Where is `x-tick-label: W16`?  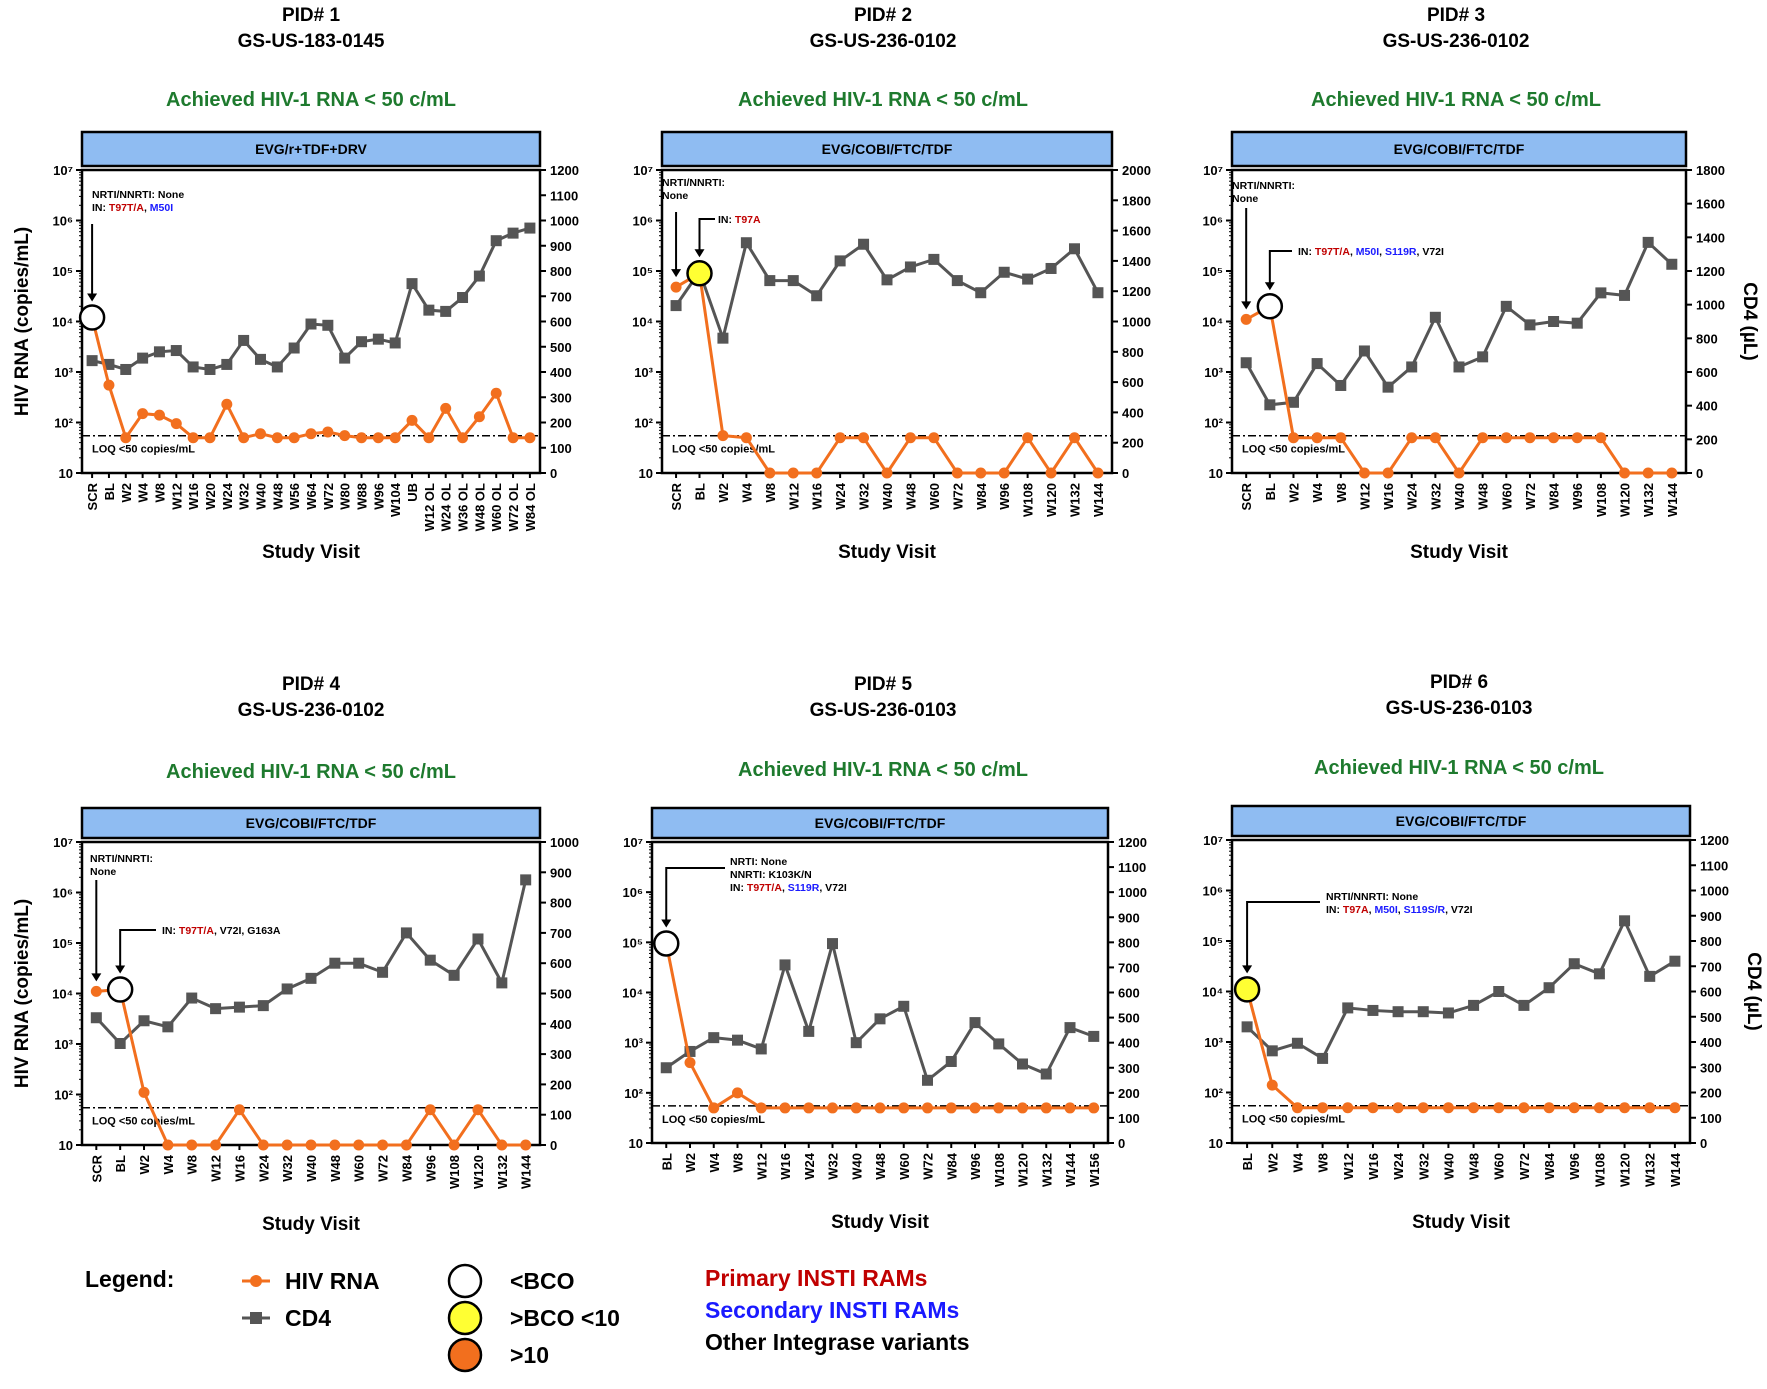 x-tick-label: W16 is located at coordinates (239, 1168).